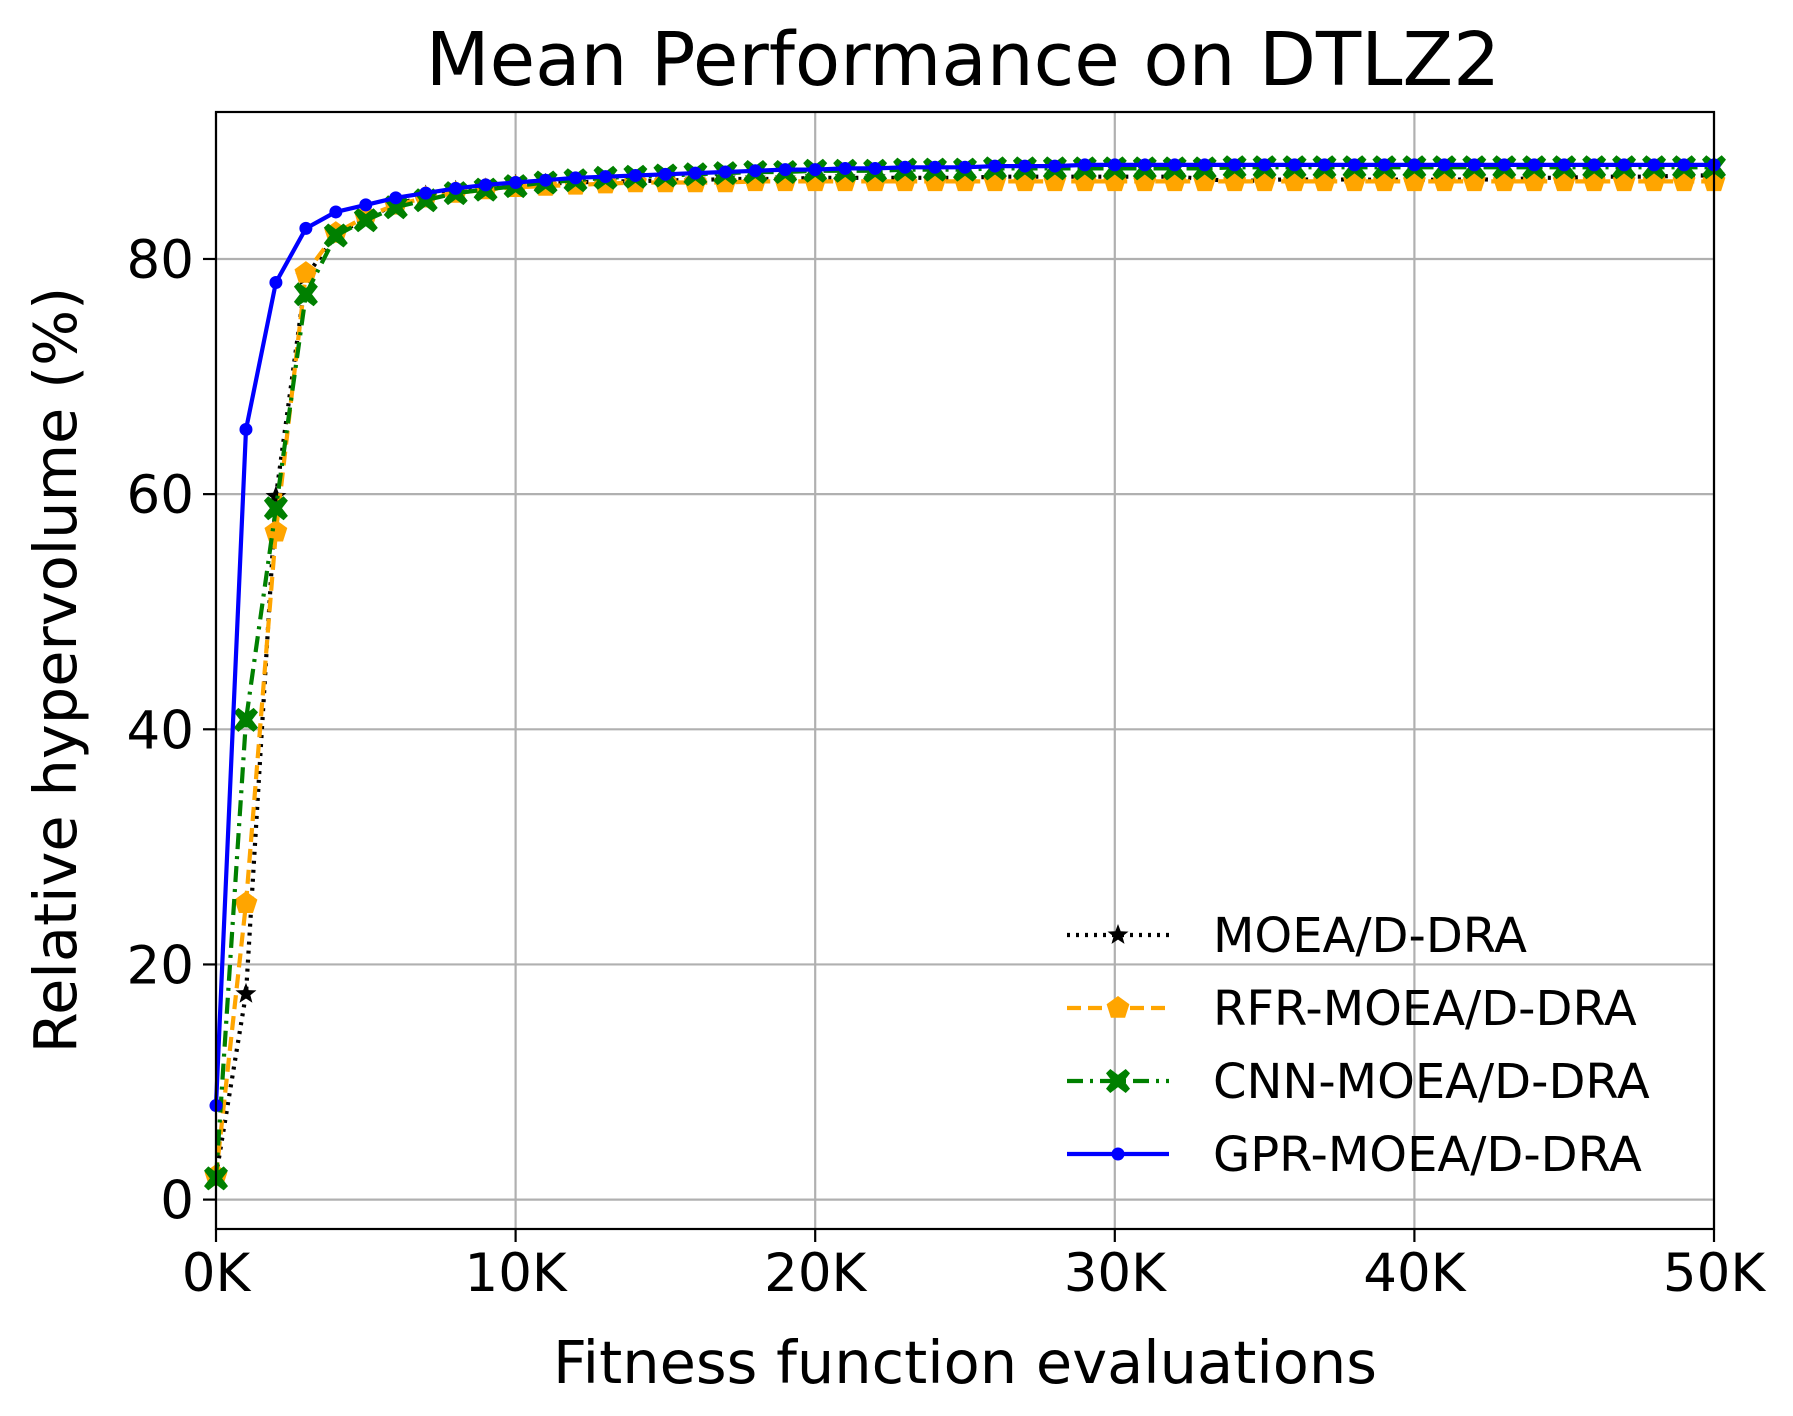  I want to click on legend-entry: GPR-MOEA/D-DRA, so click(1354, 1155).